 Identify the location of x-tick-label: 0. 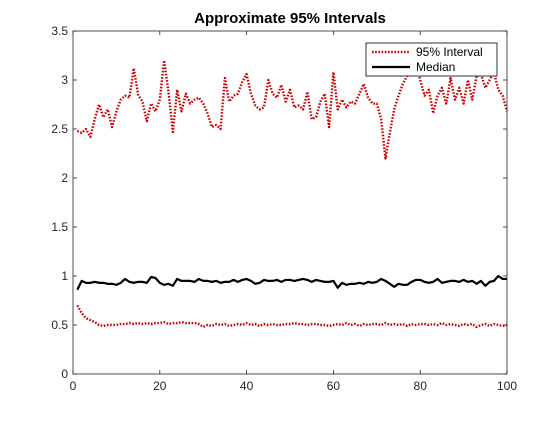
(73, 386).